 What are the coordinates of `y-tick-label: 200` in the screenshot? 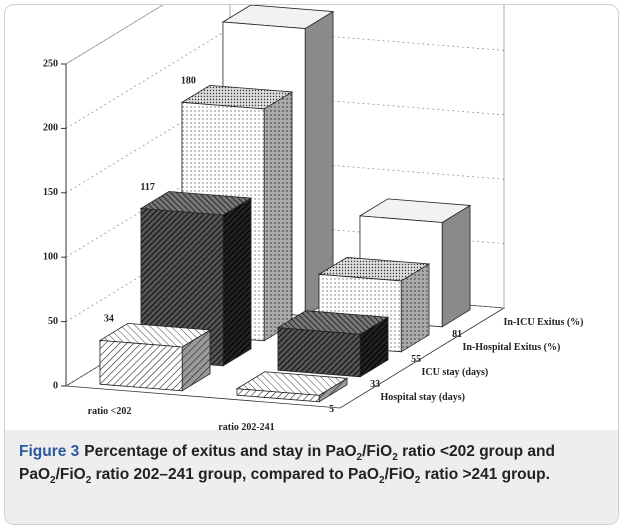 It's located at (50, 128).